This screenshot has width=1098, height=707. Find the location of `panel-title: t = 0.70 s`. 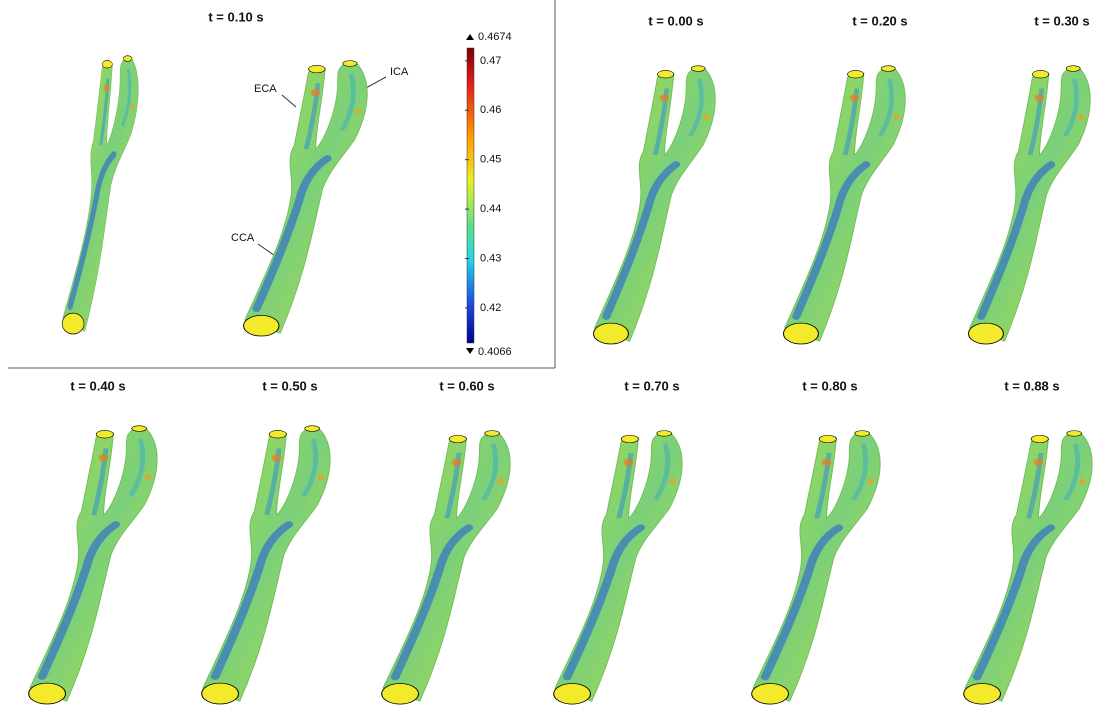

panel-title: t = 0.70 s is located at coordinates (651, 385).